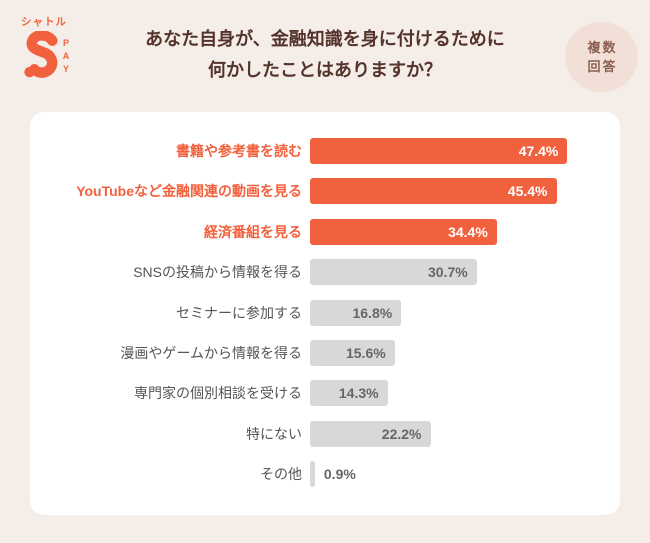 The width and height of the screenshot is (650, 543). I want to click on chart-row: セミナーに参加する 16.8%, so click(325, 312).